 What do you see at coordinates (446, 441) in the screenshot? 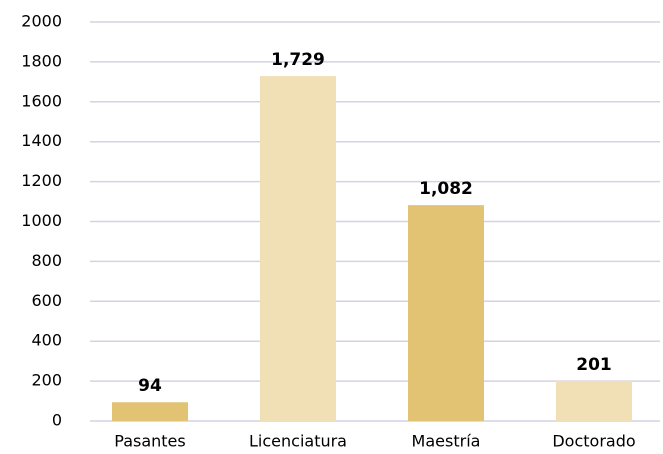
I see `x-tick-label: Maestría` at bounding box center [446, 441].